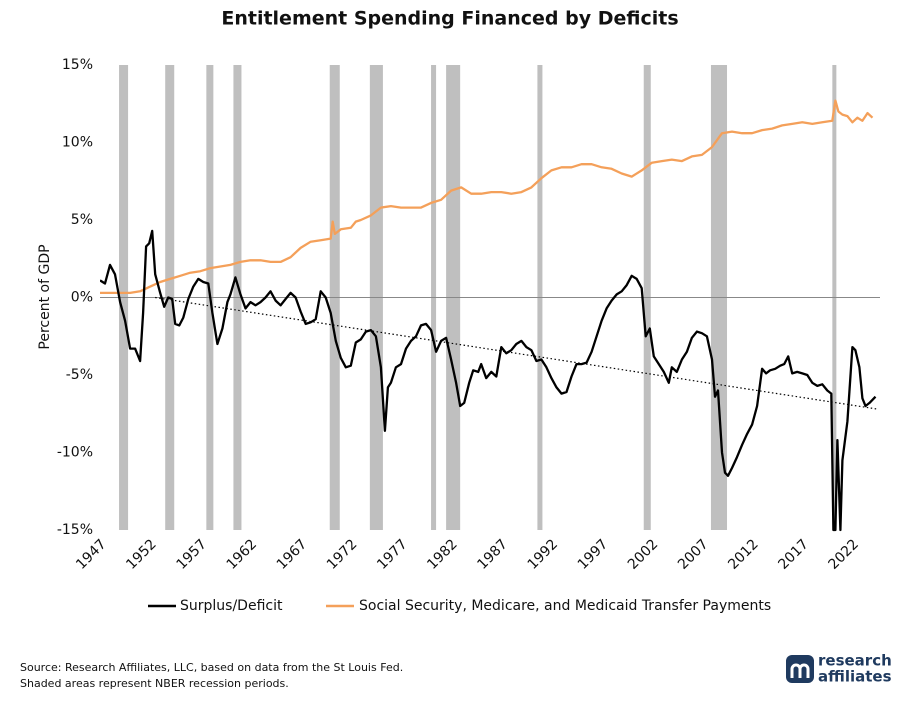 The width and height of the screenshot is (901, 706). What do you see at coordinates (82, 298) in the screenshot?
I see `y-tick-label: 0%` at bounding box center [82, 298].